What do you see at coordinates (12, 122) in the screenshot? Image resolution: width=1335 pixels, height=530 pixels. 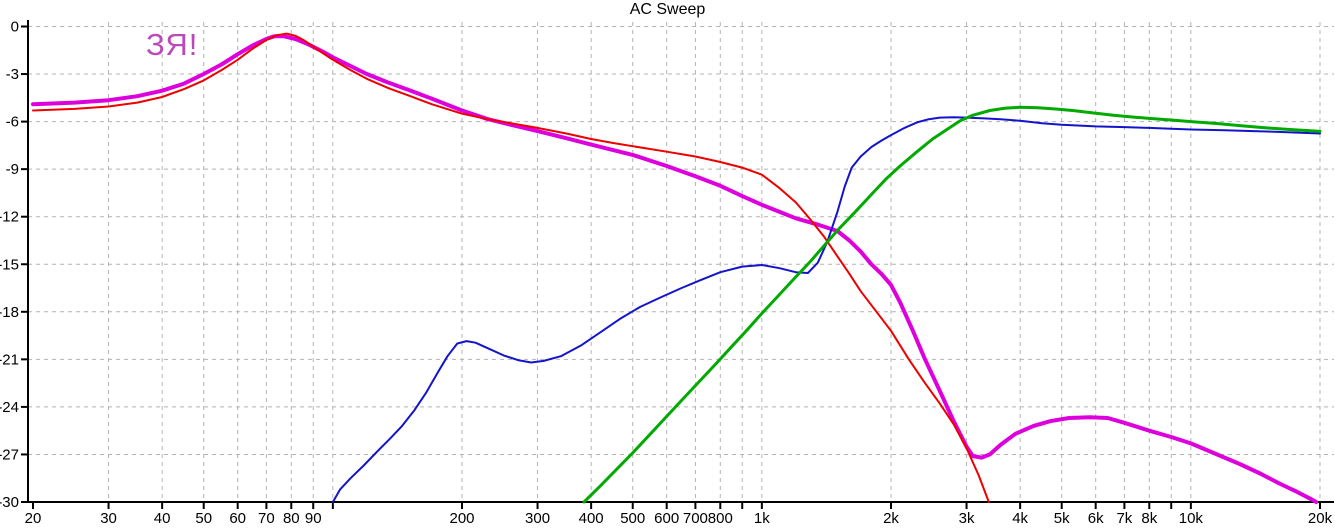 I see `y-tick-label: -6` at bounding box center [12, 122].